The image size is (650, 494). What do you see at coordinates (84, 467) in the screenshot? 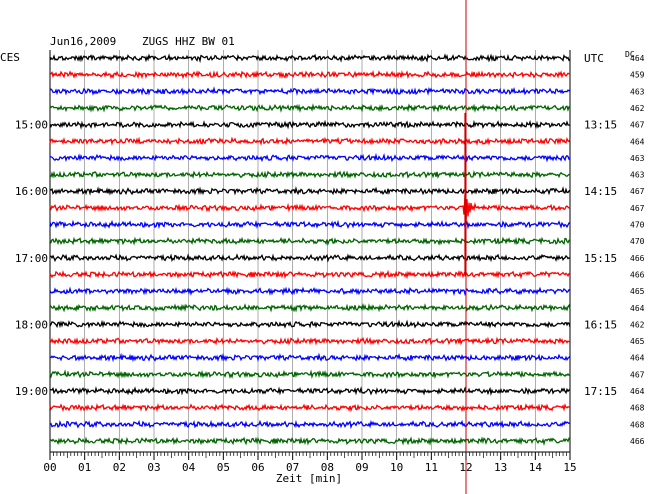
I see `x-tick-label: 01` at bounding box center [84, 467].